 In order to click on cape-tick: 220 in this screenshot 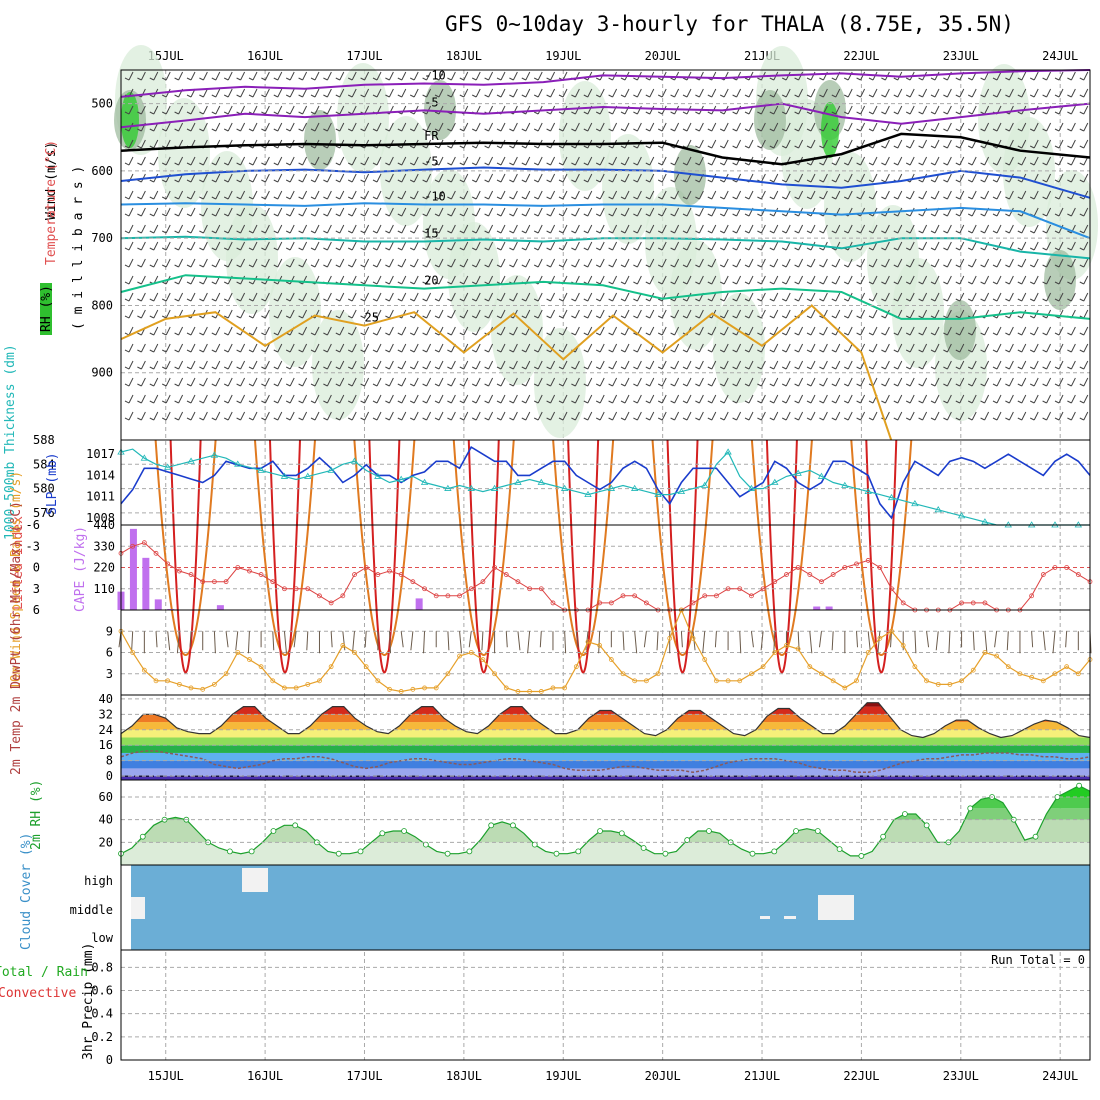, I will do `click(104, 568)`.